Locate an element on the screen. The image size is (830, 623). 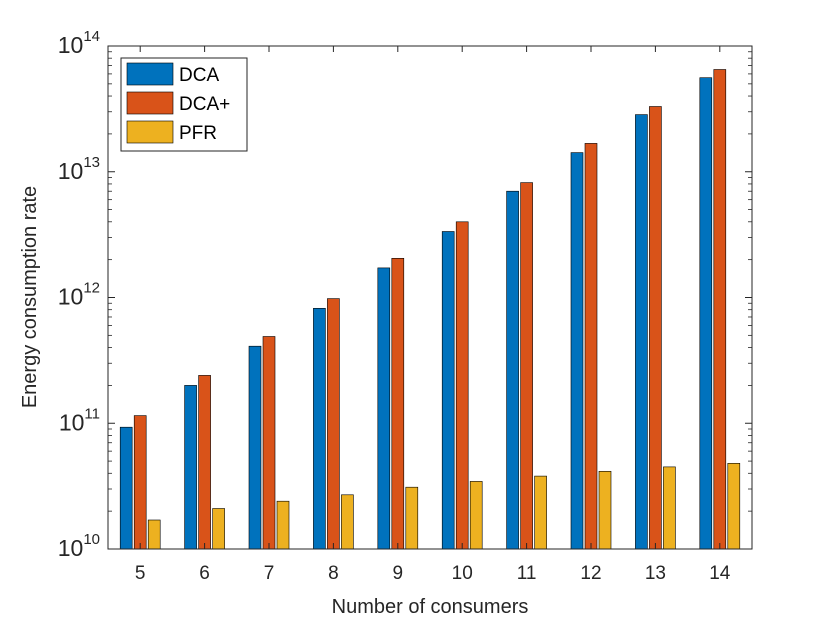
legend-swatch-dca-plus is located at coordinates (150, 103).